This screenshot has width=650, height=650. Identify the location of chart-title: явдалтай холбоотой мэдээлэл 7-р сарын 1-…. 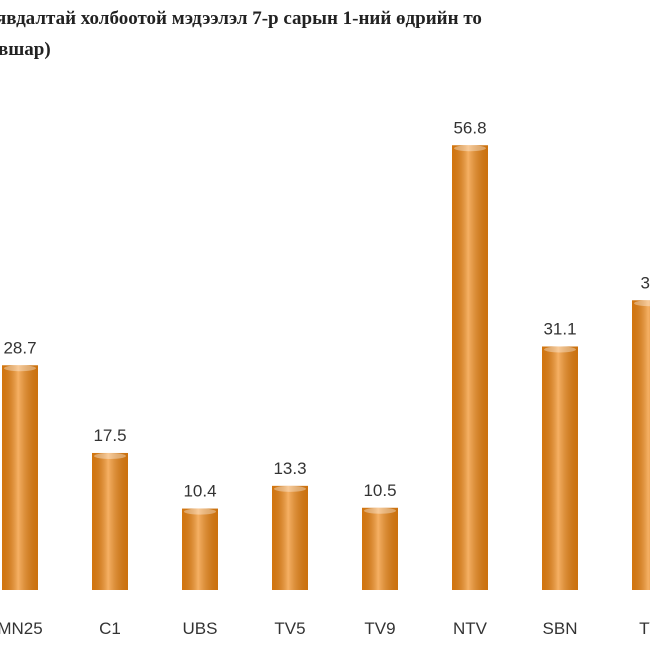
(241, 18).